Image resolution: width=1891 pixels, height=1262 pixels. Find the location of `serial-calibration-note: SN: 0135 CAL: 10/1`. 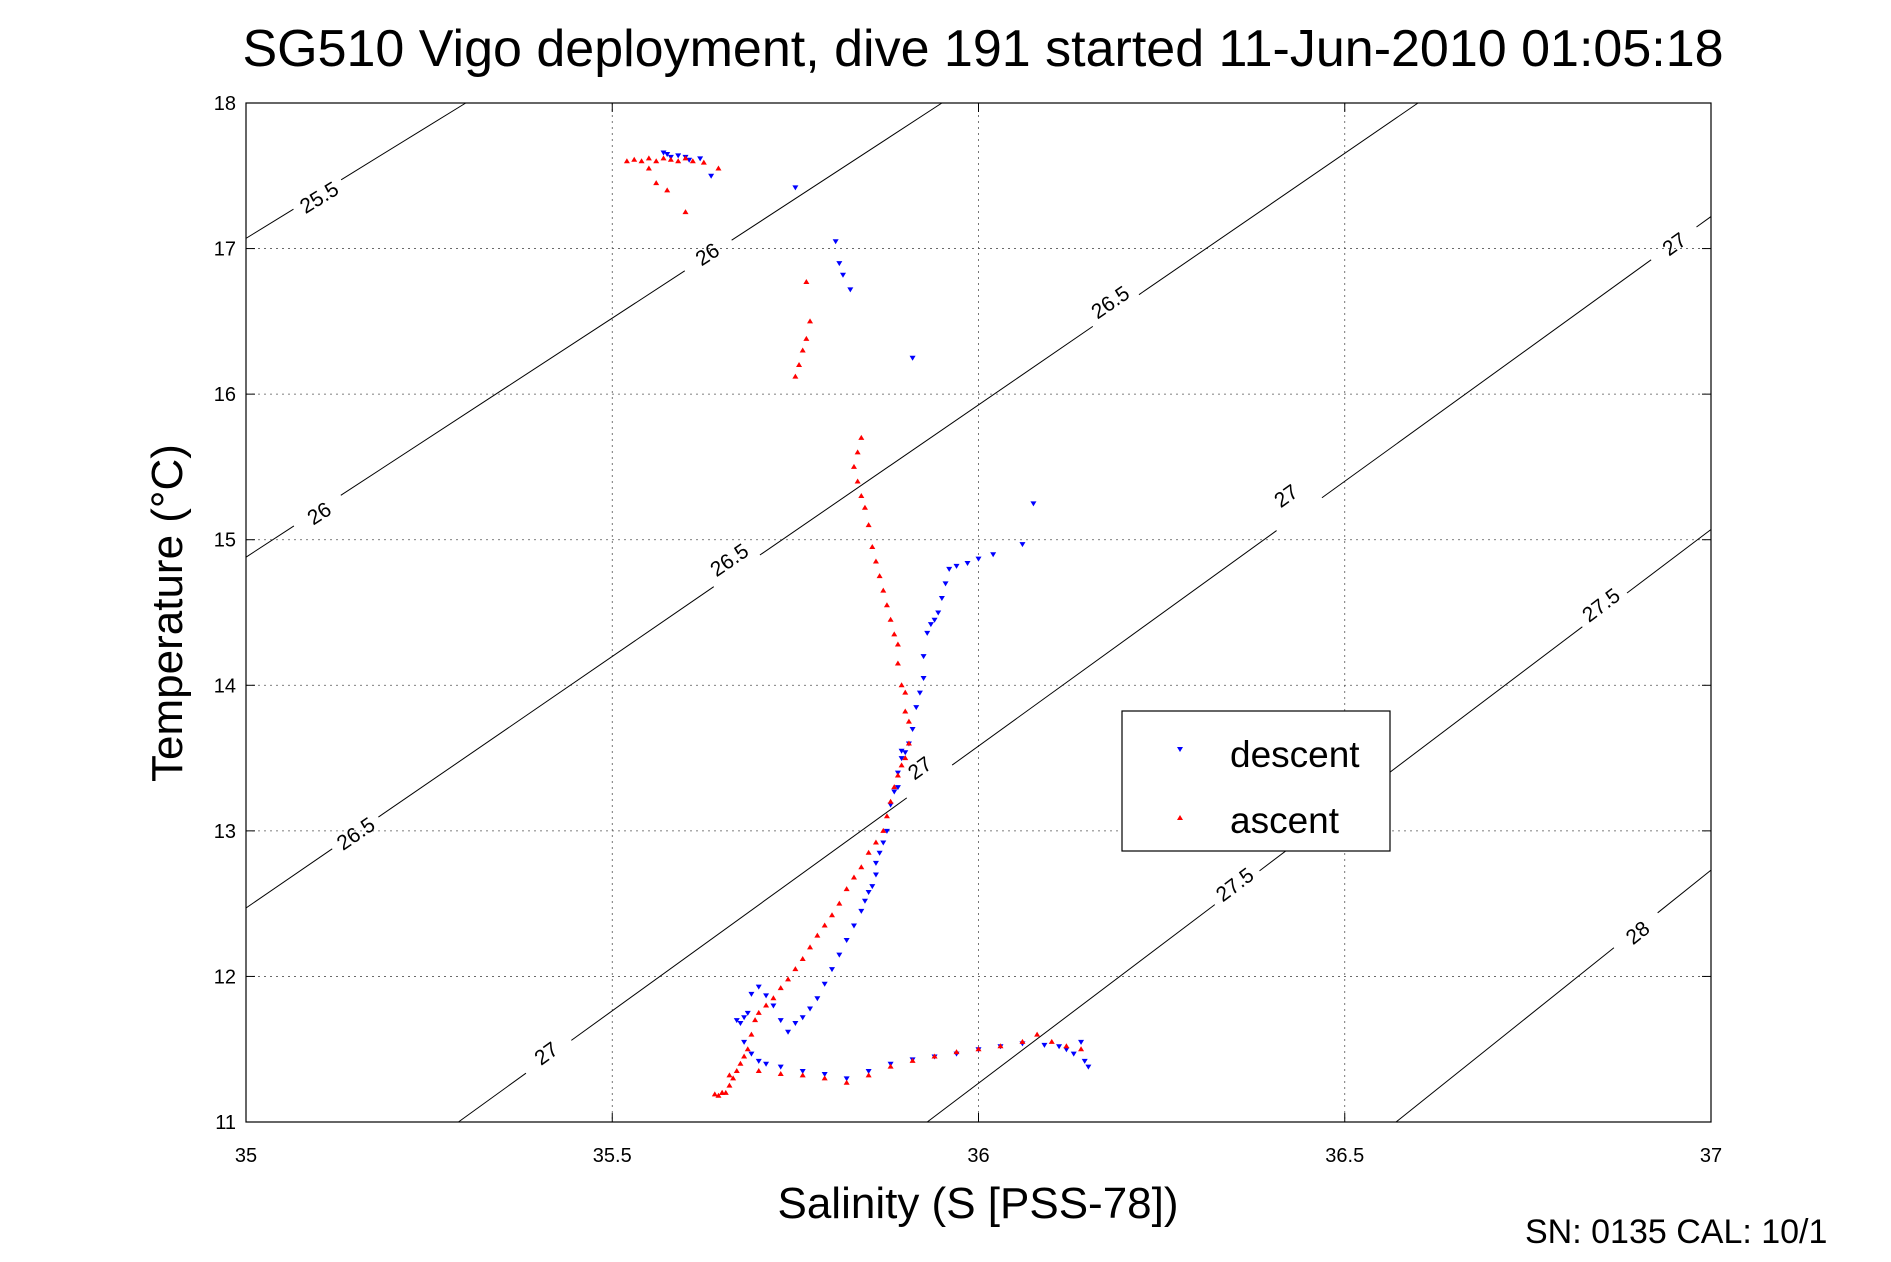

serial-calibration-note: SN: 0135 CAL: 10/1 is located at coordinates (1676, 1232).